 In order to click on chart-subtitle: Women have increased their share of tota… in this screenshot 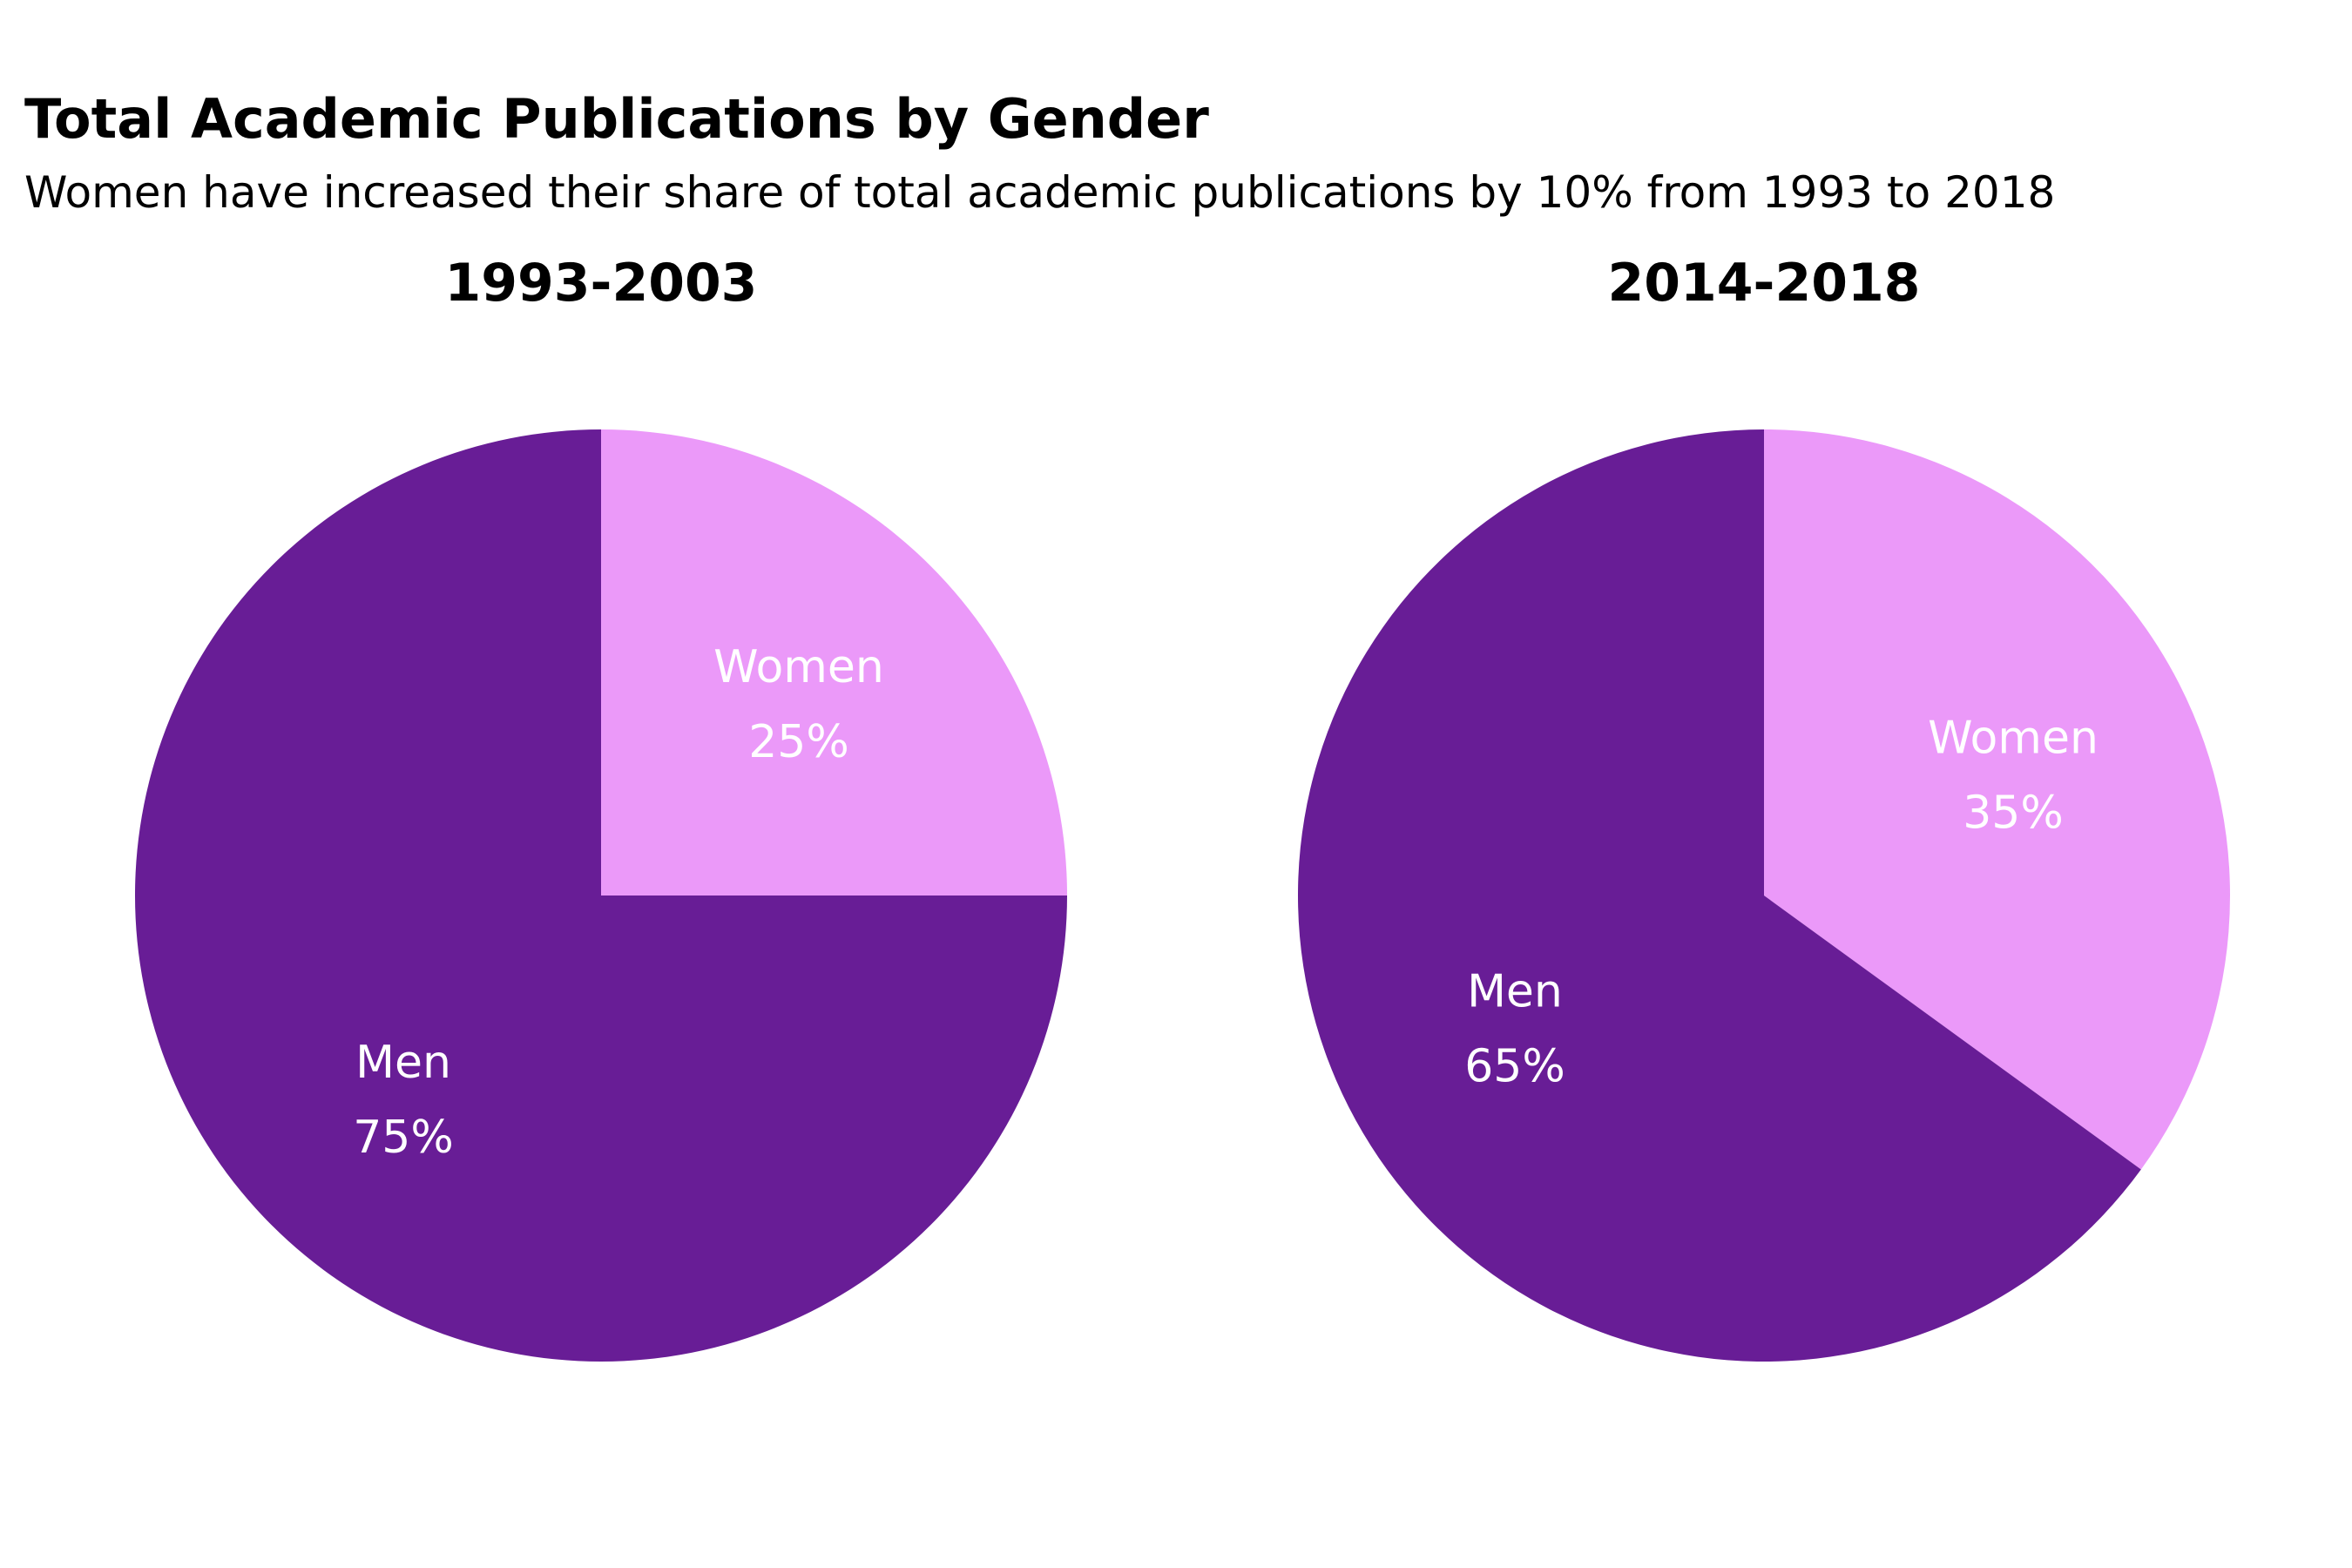, I will do `click(1039, 193)`.